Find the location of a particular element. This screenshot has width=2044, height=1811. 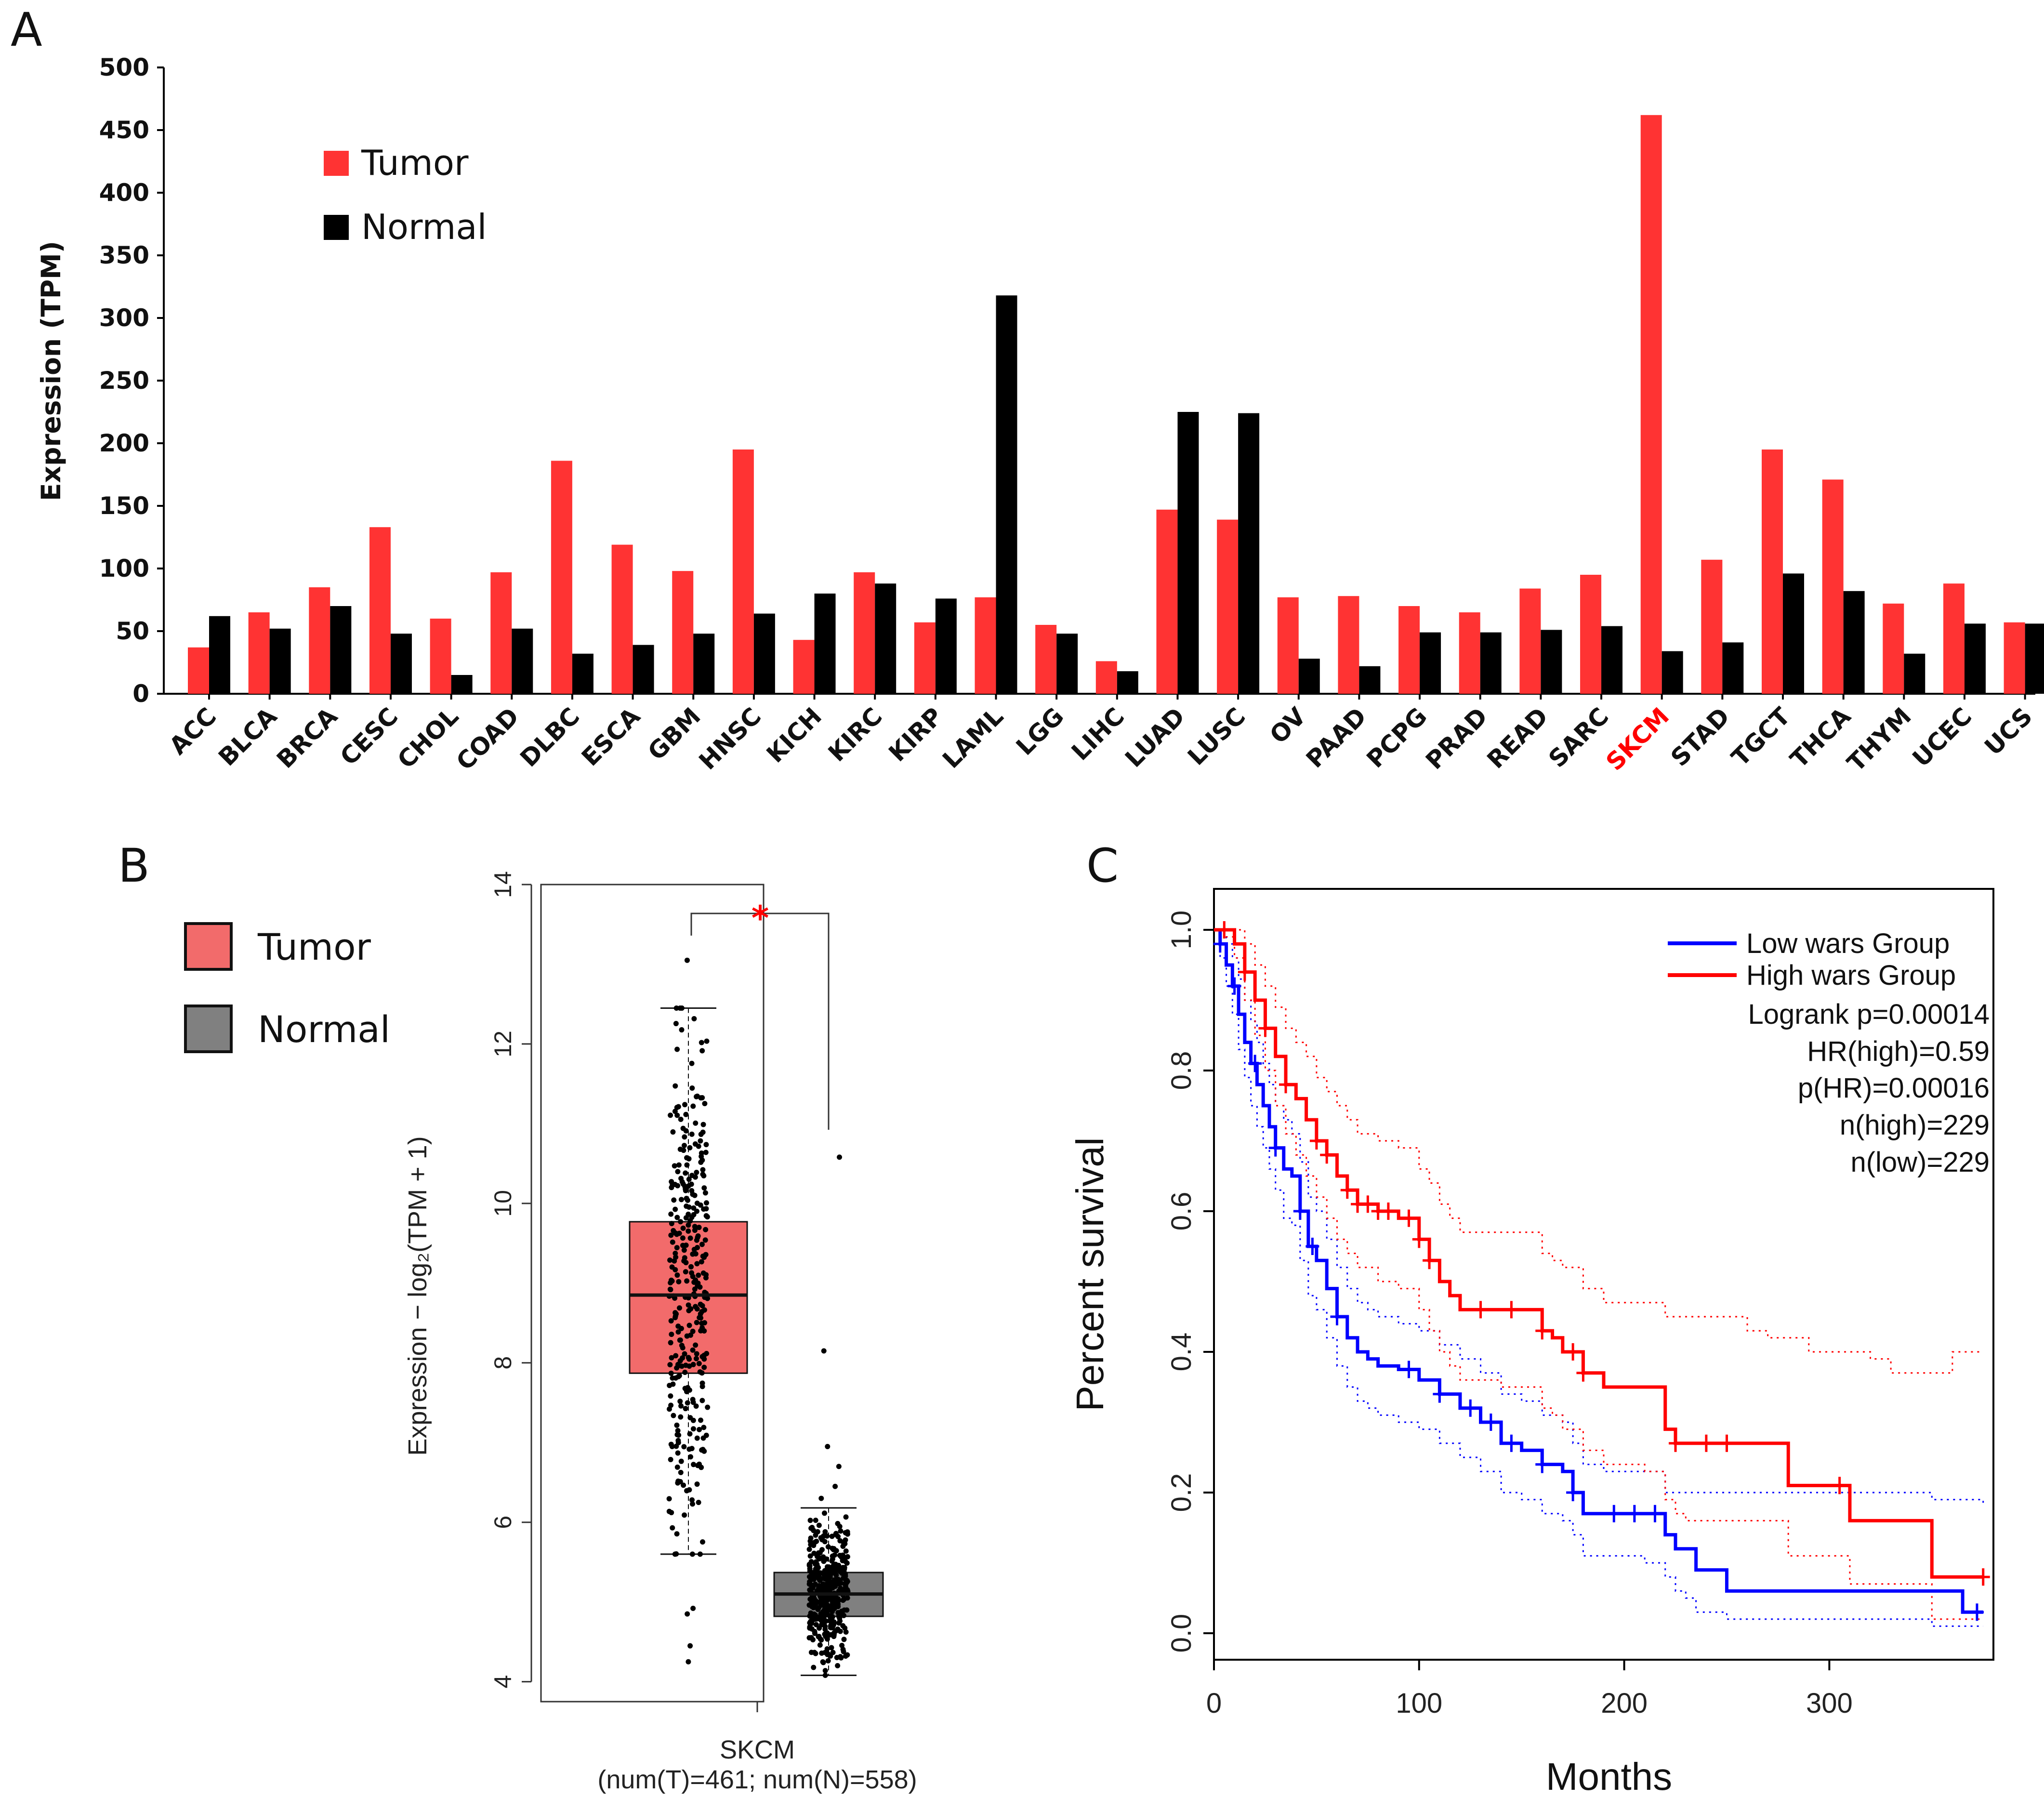

panel-b-y-axis-label: Expression − log₂(TPM + 1) is located at coordinates (418, 1296).